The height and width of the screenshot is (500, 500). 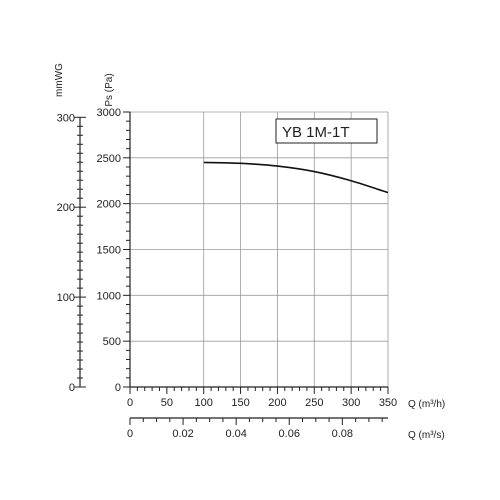 What do you see at coordinates (167, 403) in the screenshot?
I see `x-tick-label: 50` at bounding box center [167, 403].